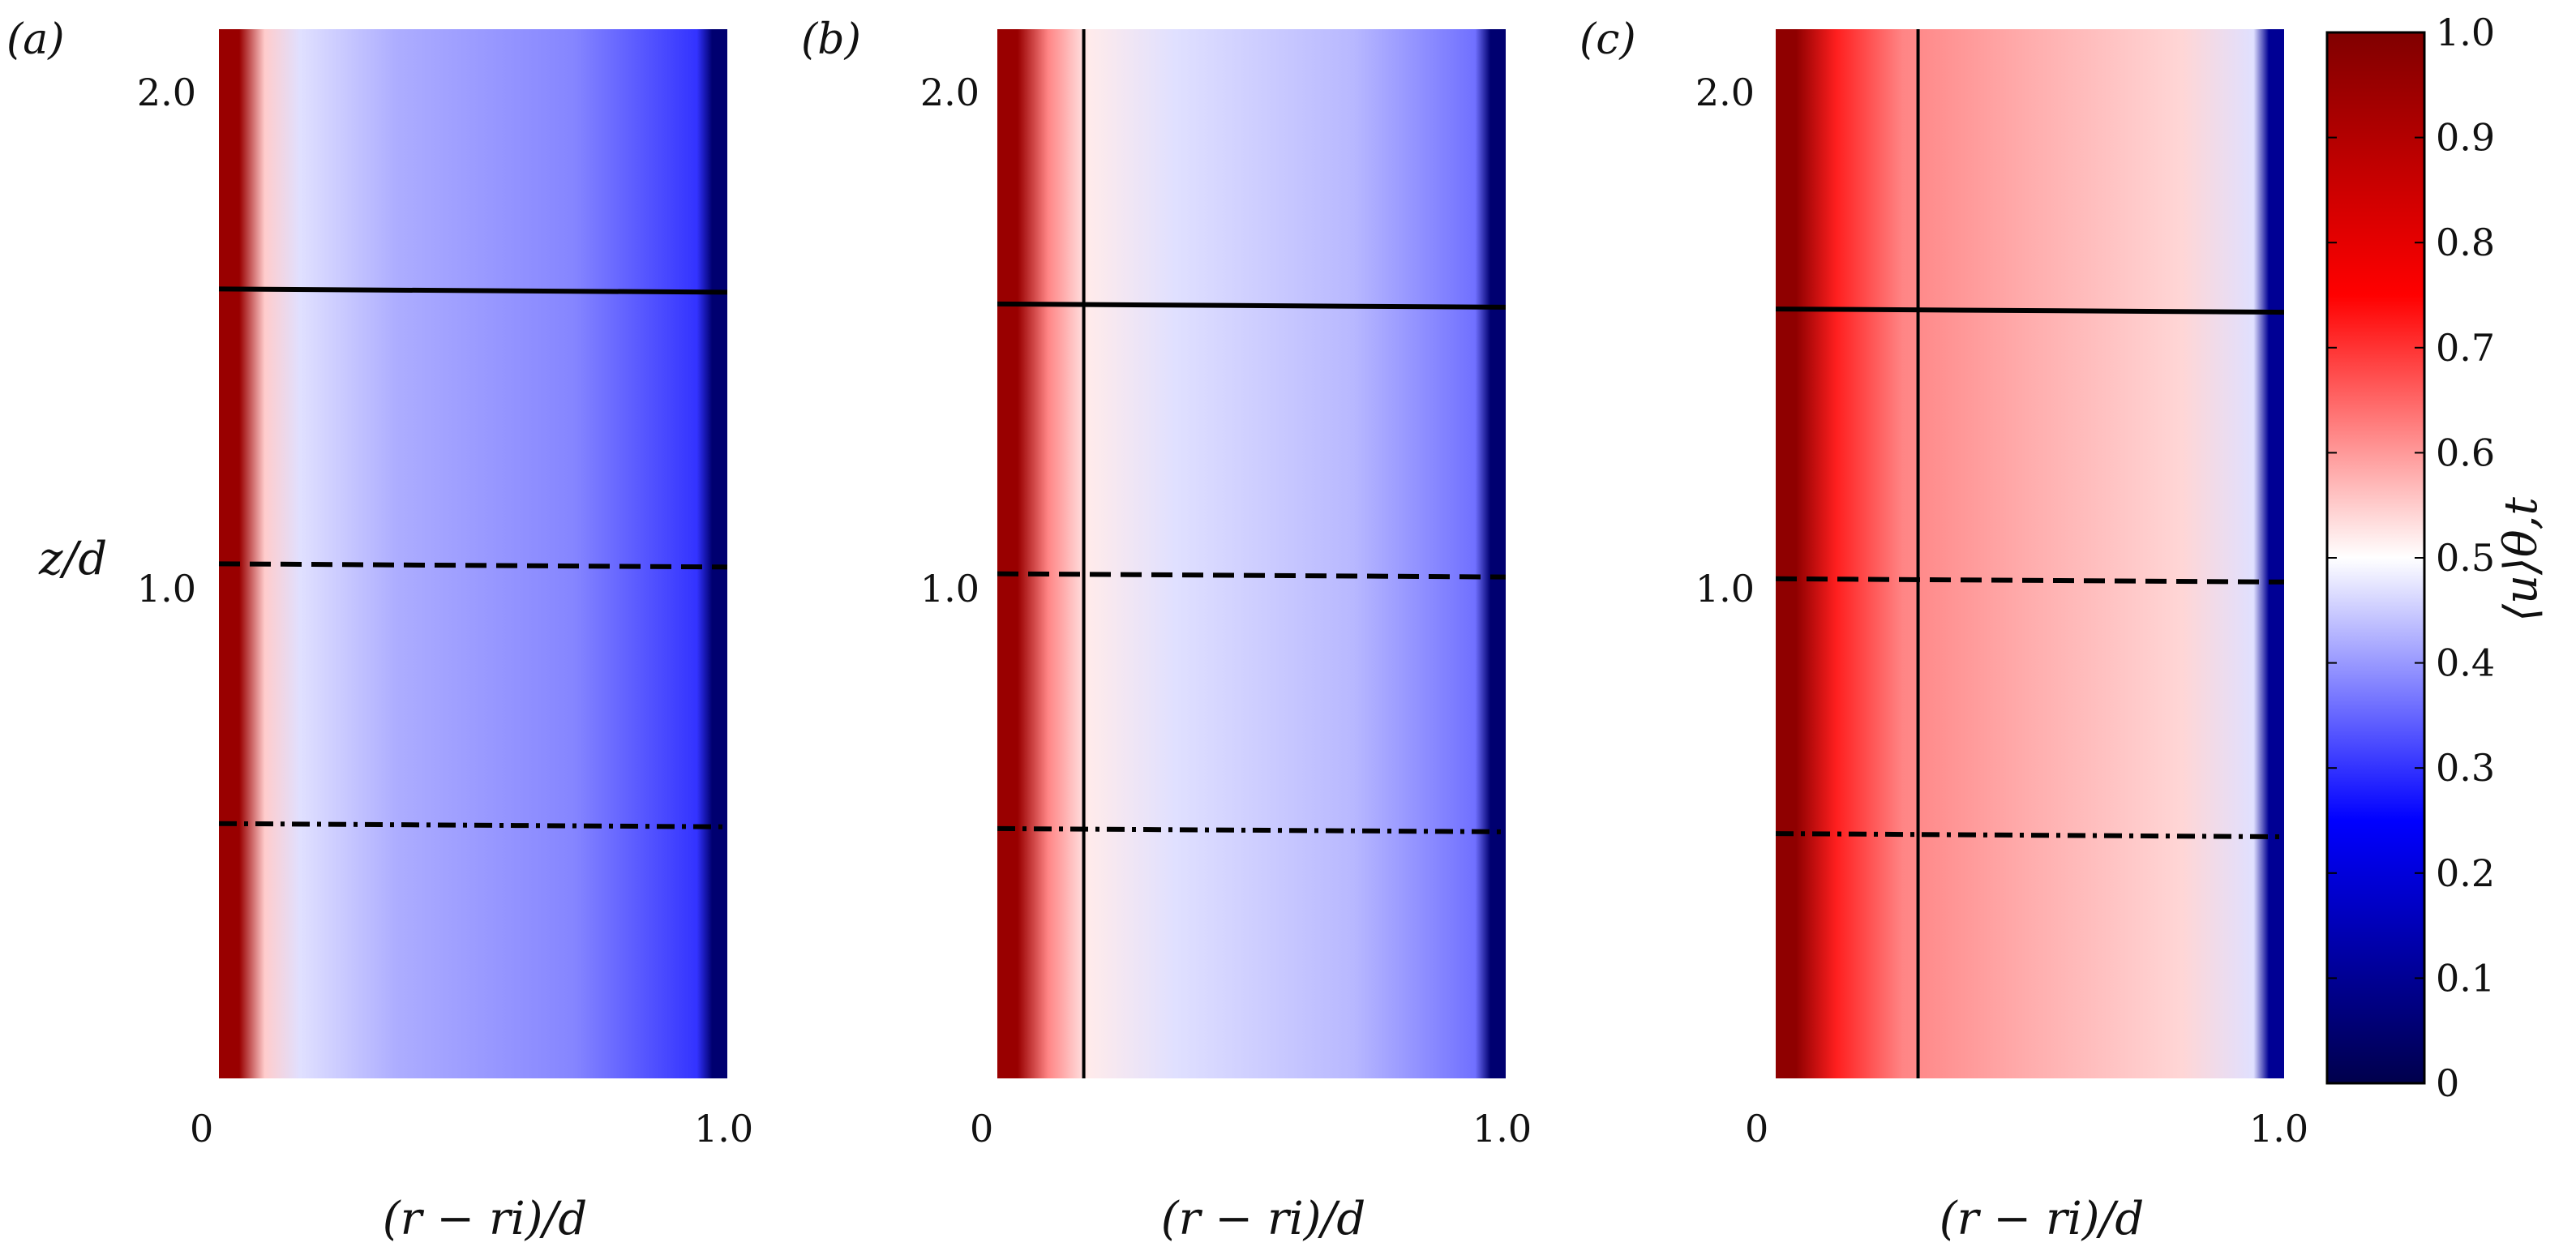 Image resolution: width=2576 pixels, height=1260 pixels. What do you see at coordinates (2447, 1083) in the screenshot?
I see `colorbar-tick-label: 0` at bounding box center [2447, 1083].